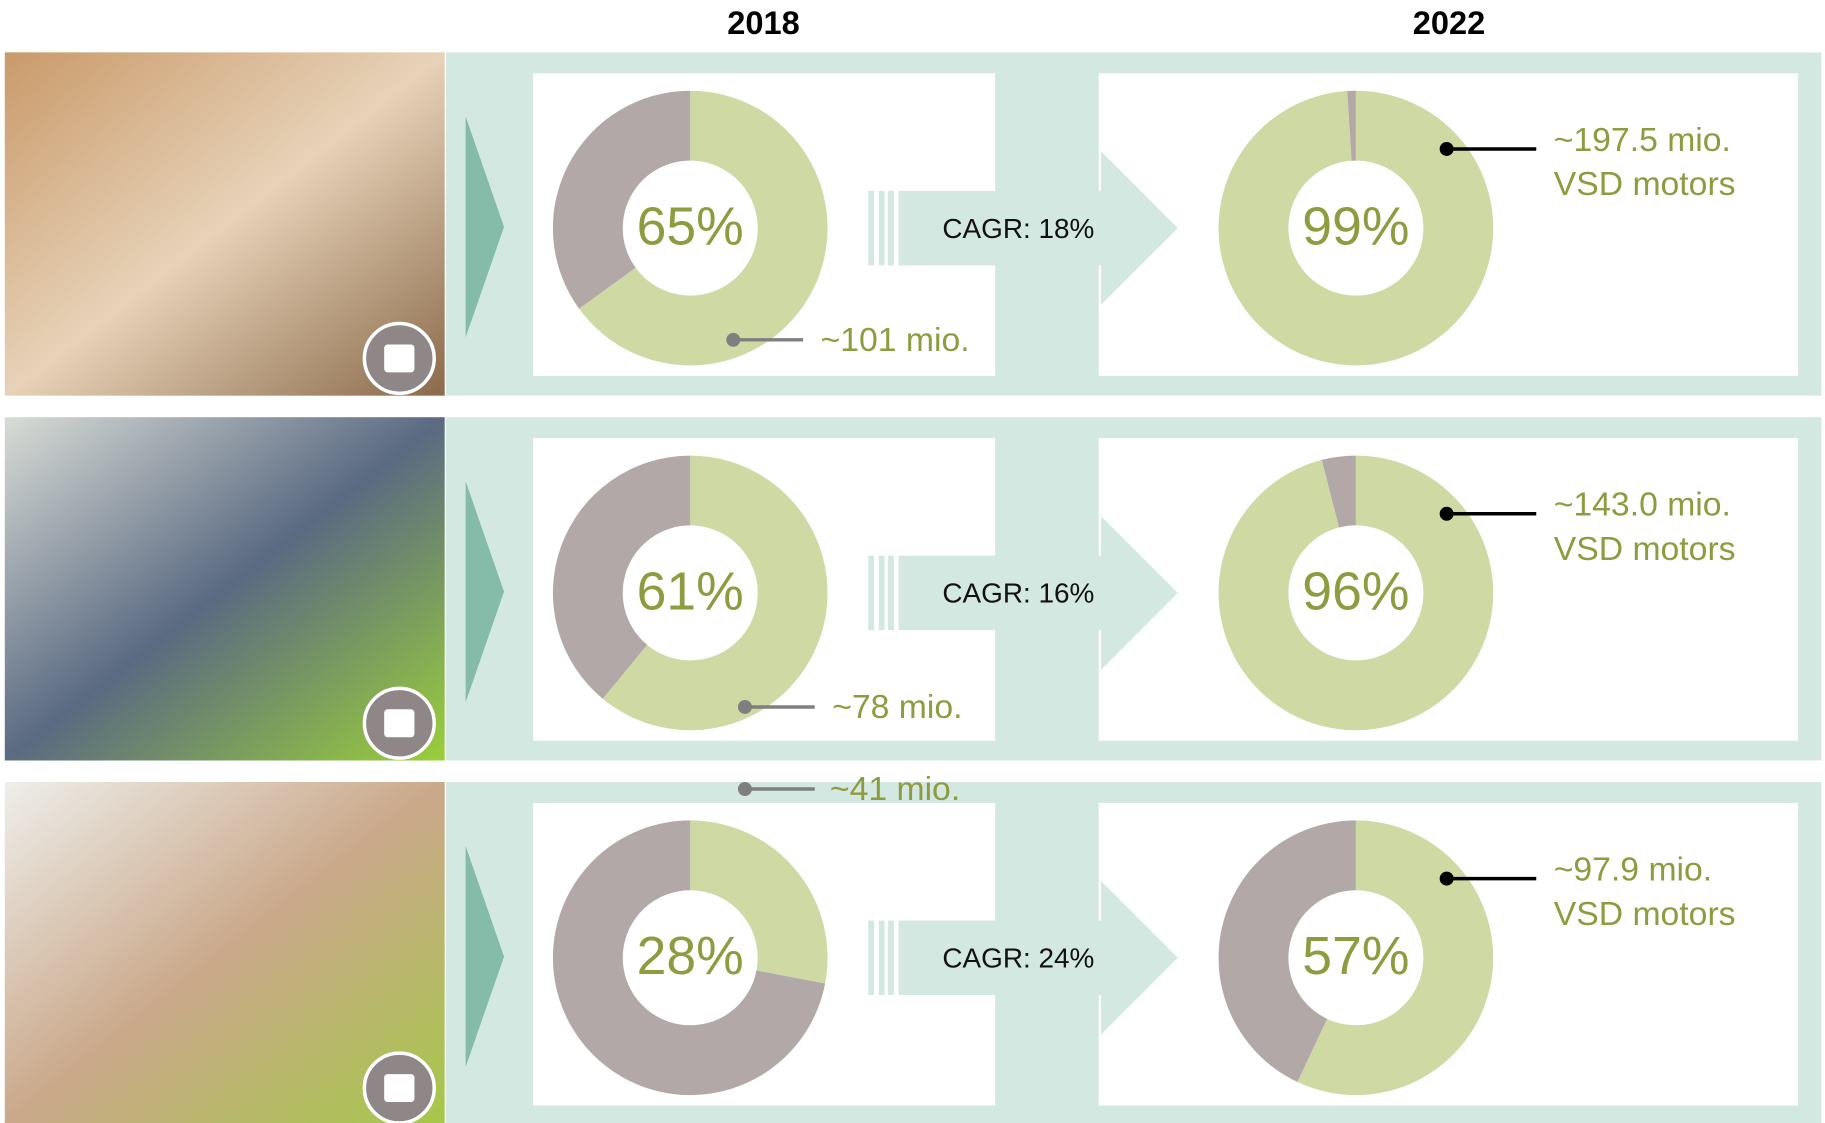  What do you see at coordinates (1355, 956) in the screenshot?
I see `percent-label: 57%` at bounding box center [1355, 956].